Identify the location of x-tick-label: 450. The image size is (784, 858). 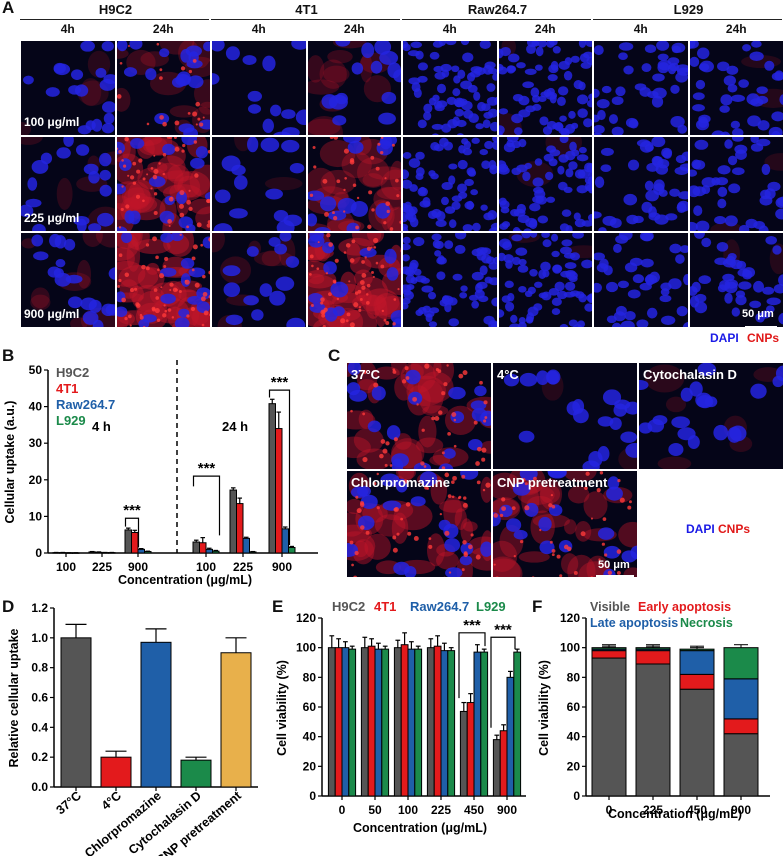
(474, 810).